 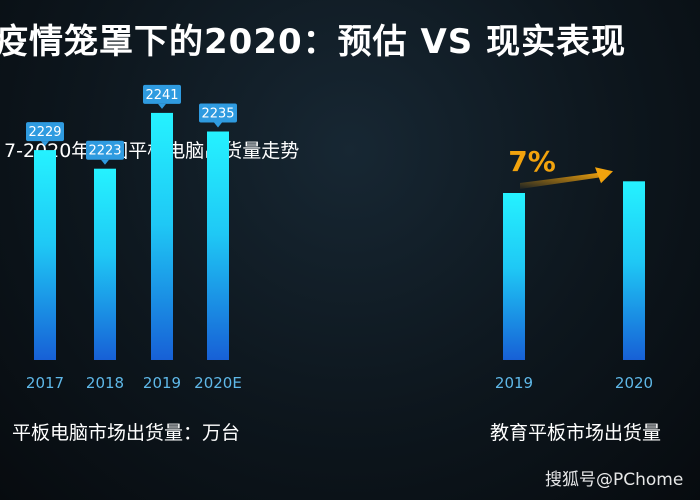 What do you see at coordinates (45, 383) in the screenshot?
I see `x-tick-label: 2017` at bounding box center [45, 383].